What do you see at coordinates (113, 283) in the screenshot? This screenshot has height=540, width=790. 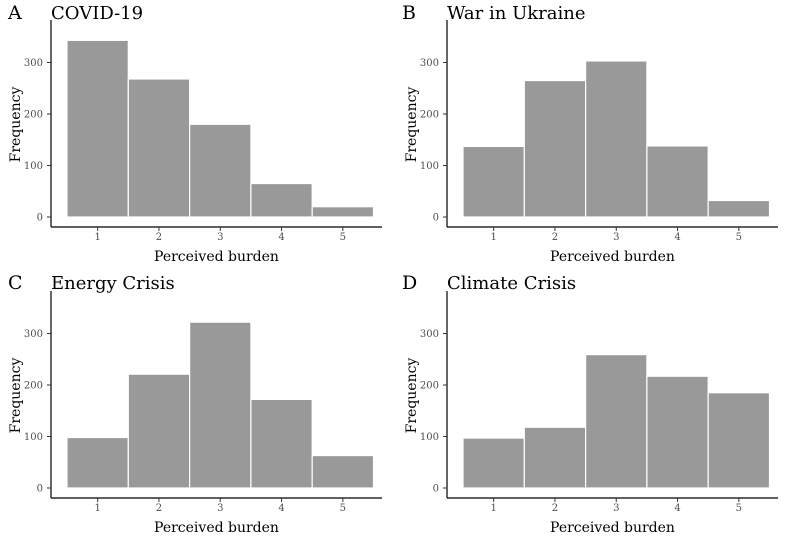 I see `chart-title: Energy Crisis` at bounding box center [113, 283].